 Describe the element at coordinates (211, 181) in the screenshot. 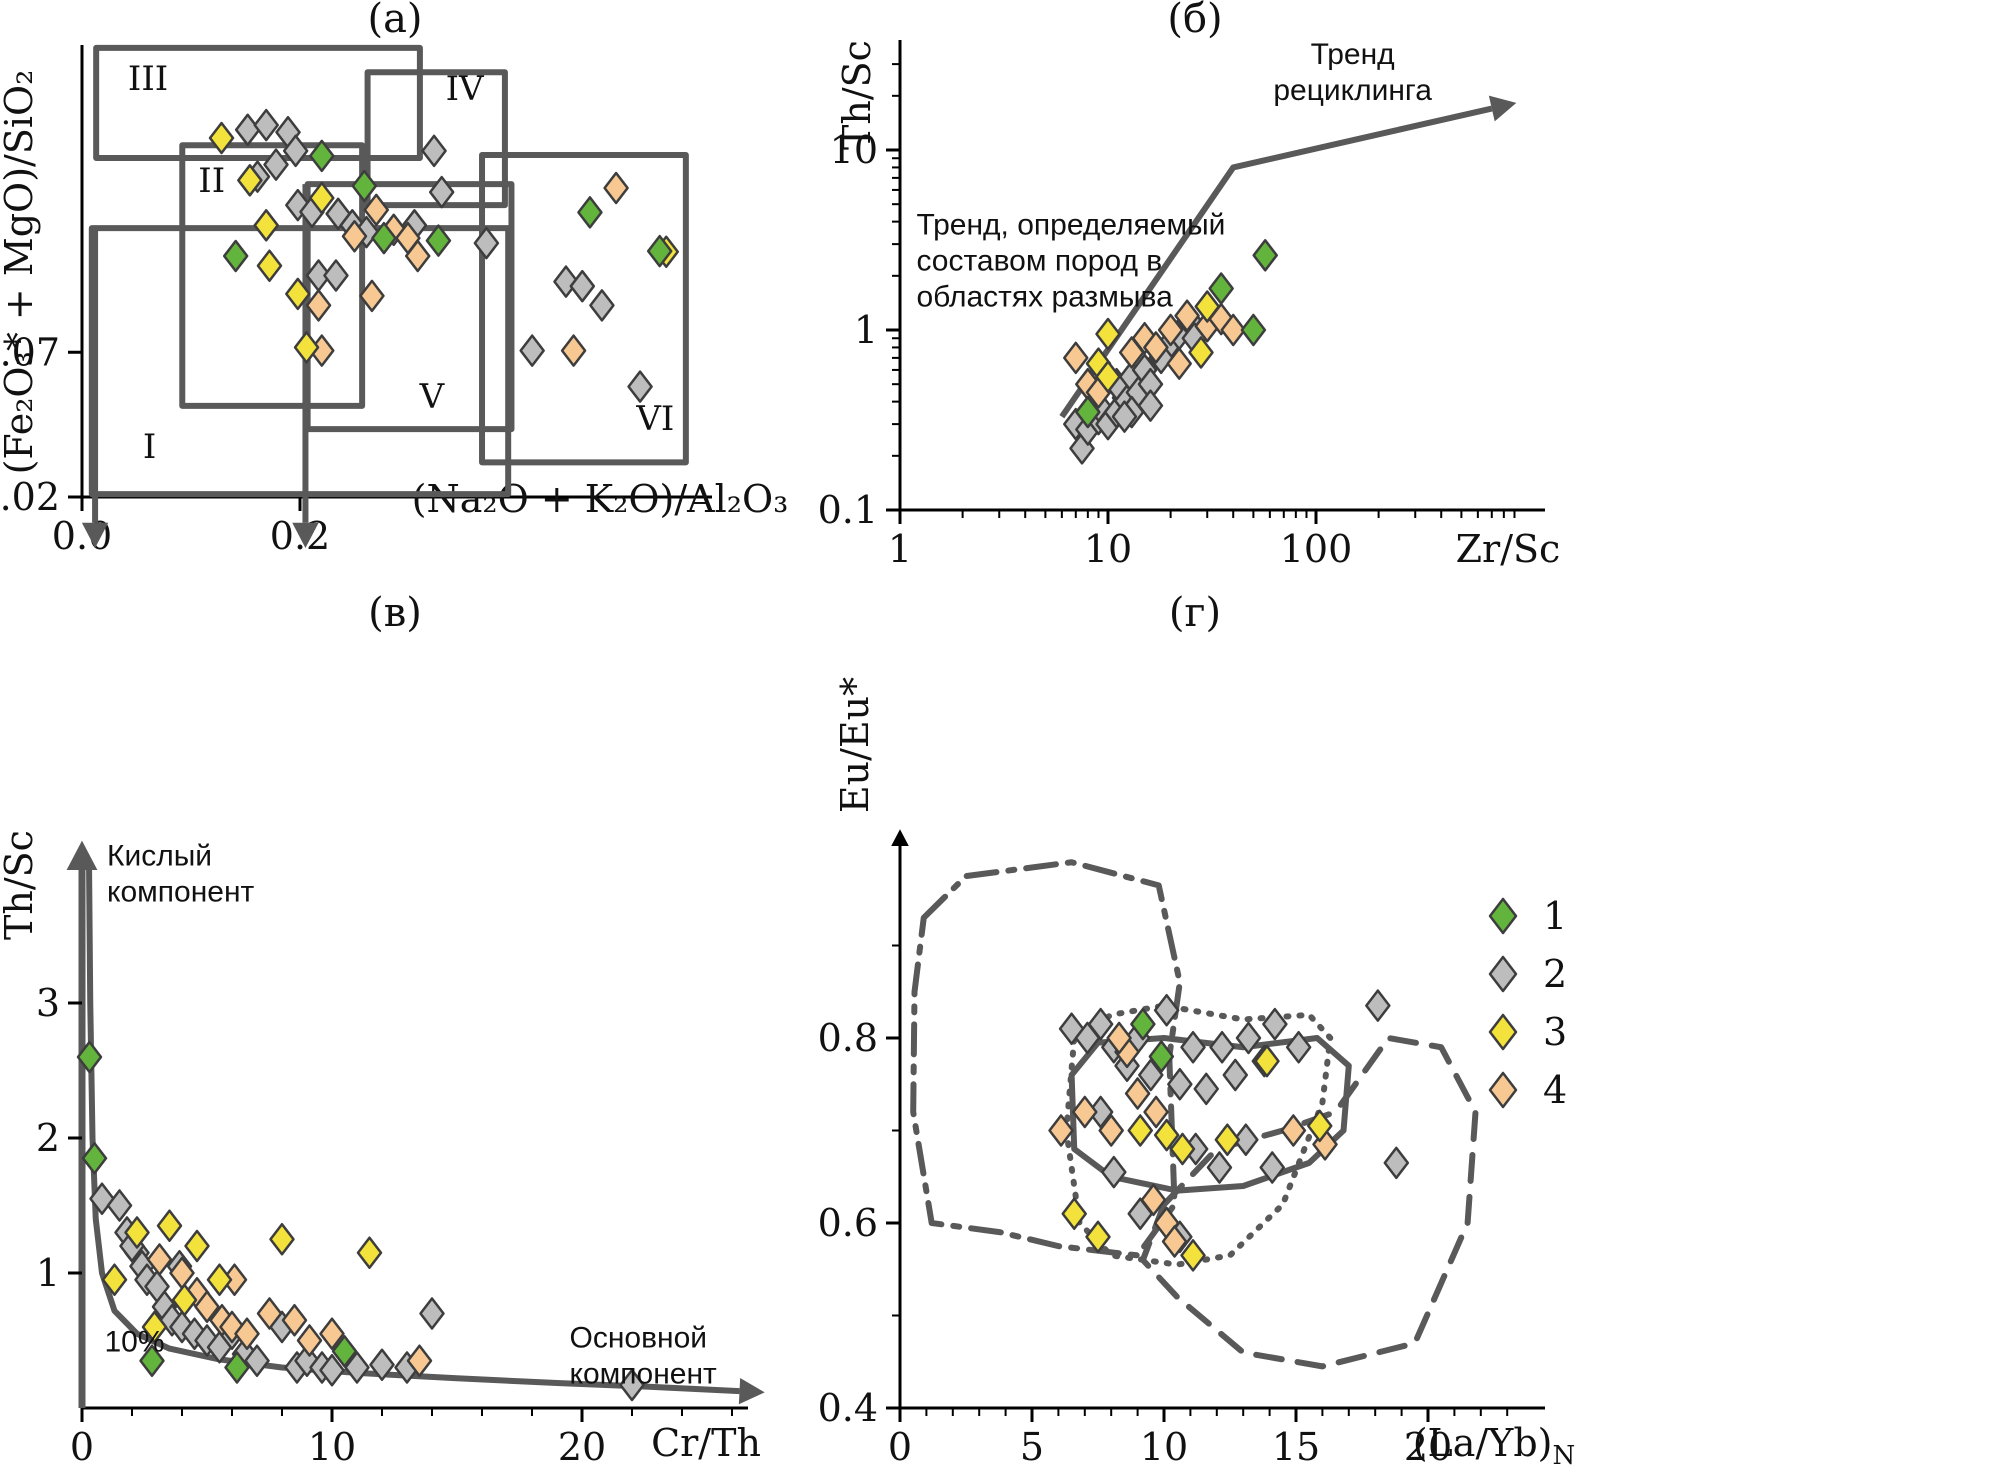

I see `svg-text: II` at that location.